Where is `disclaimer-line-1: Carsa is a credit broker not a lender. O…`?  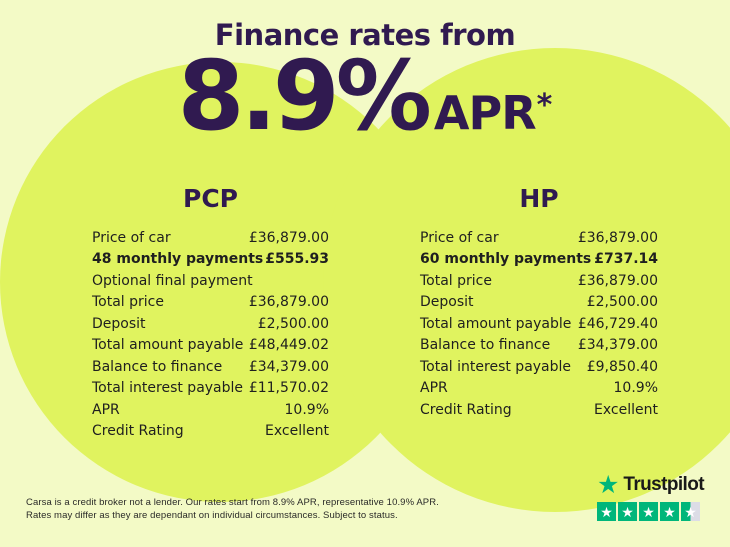
disclaimer-line-1: Carsa is a credit broker not a lender. O… is located at coordinates (232, 502).